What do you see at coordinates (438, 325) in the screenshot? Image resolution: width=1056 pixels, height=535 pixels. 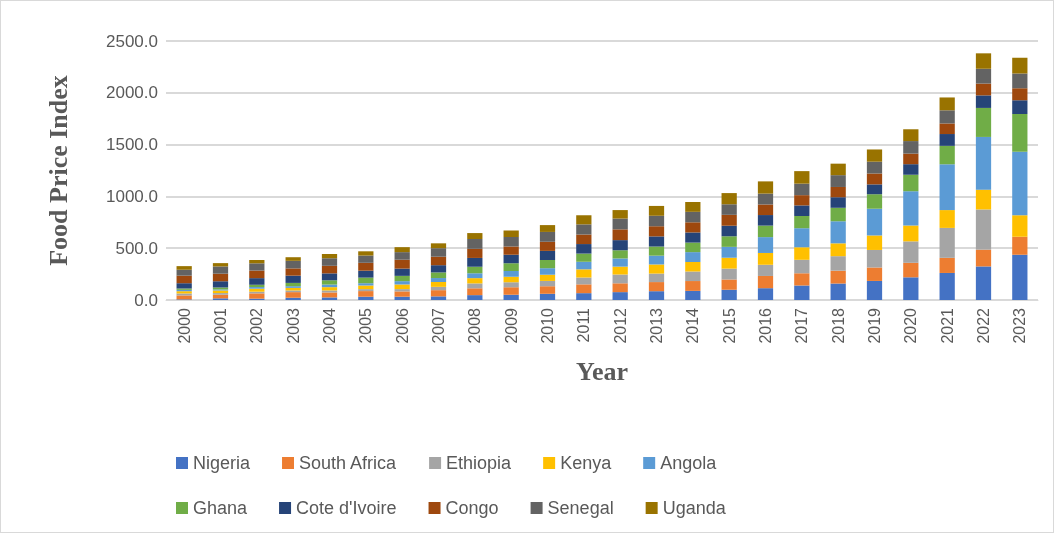 I see `x-tick-label: 2007` at bounding box center [438, 325].